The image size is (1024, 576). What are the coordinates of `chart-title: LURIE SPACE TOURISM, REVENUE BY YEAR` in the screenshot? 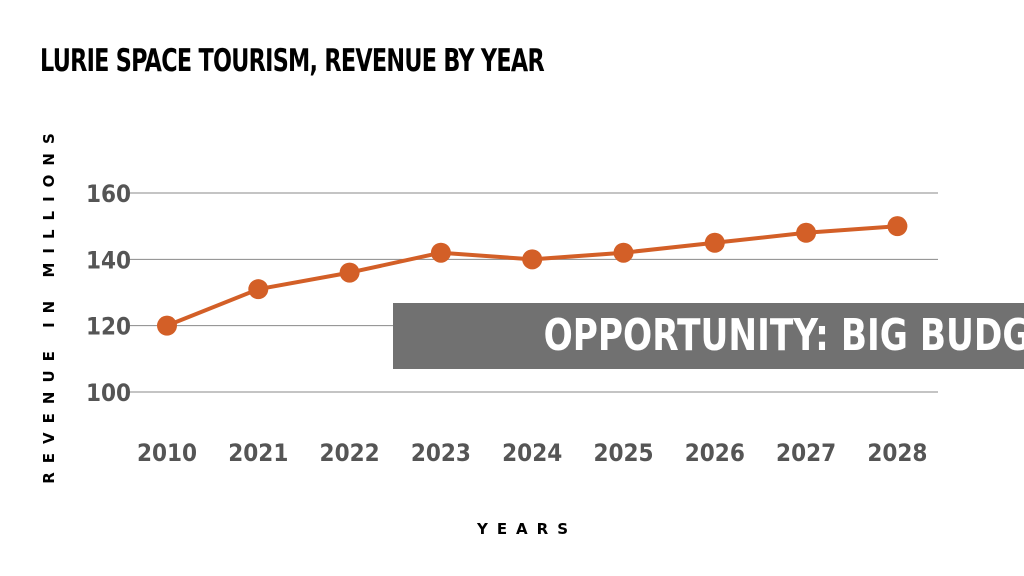 It's located at (292, 61).